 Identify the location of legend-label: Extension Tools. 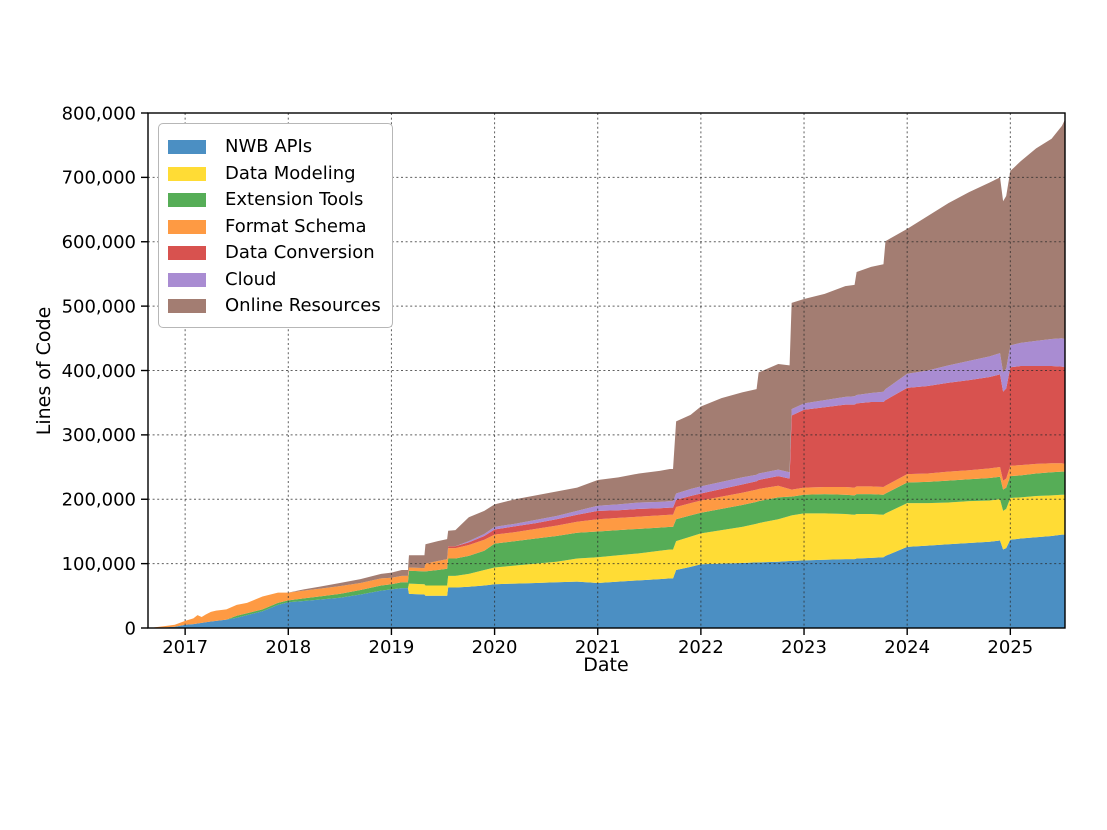
(294, 199).